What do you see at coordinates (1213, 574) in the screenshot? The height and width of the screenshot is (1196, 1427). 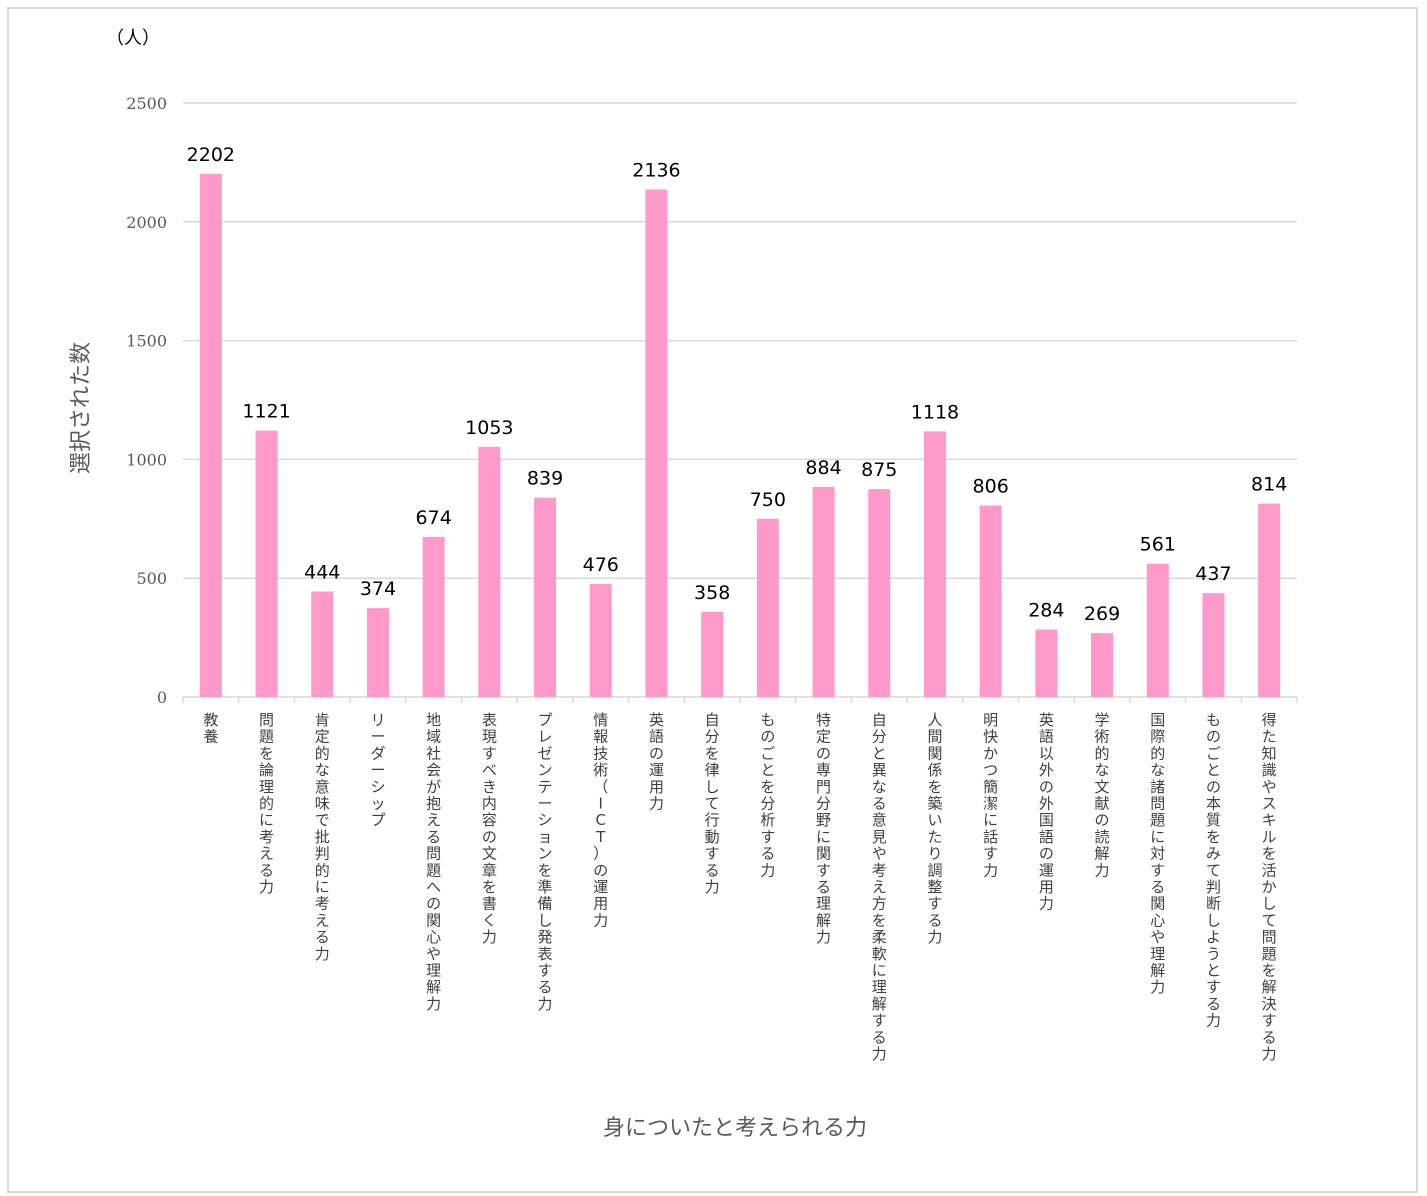 I see `data-label: 437` at bounding box center [1213, 574].